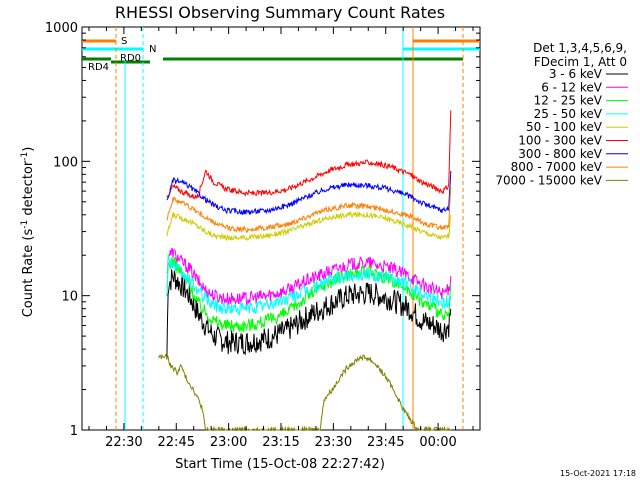  What do you see at coordinates (69, 297) in the screenshot?
I see `y-tick-label: 10` at bounding box center [69, 297].